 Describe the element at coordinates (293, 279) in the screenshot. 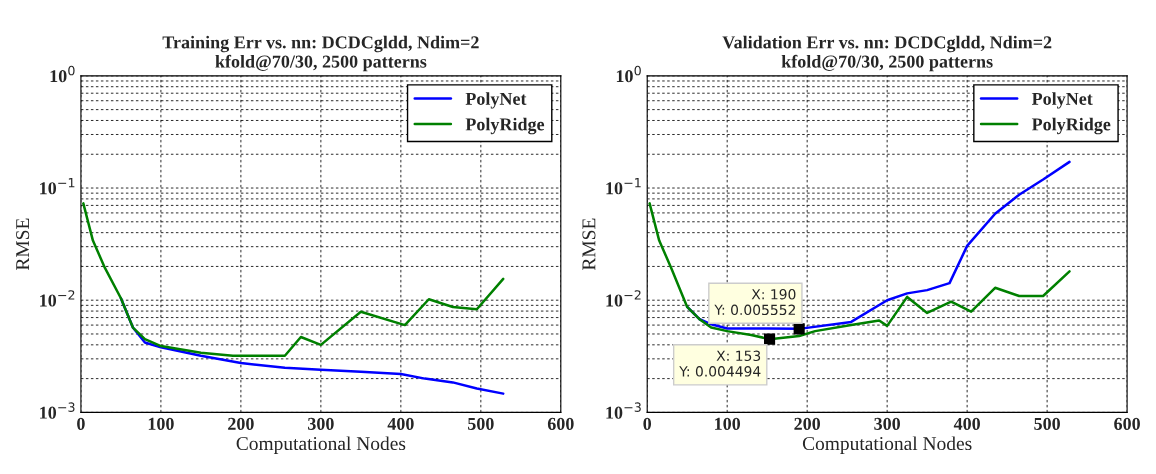

I see `line-series` at that location.